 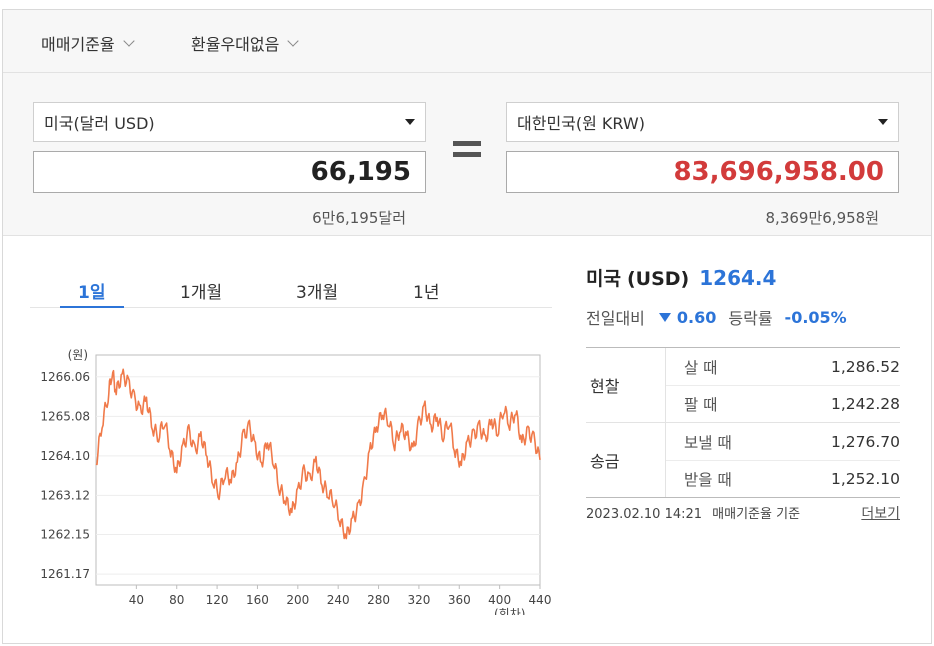 What do you see at coordinates (615, 317) in the screenshot?
I see `prev-day-label: 전일대비` at bounding box center [615, 317].